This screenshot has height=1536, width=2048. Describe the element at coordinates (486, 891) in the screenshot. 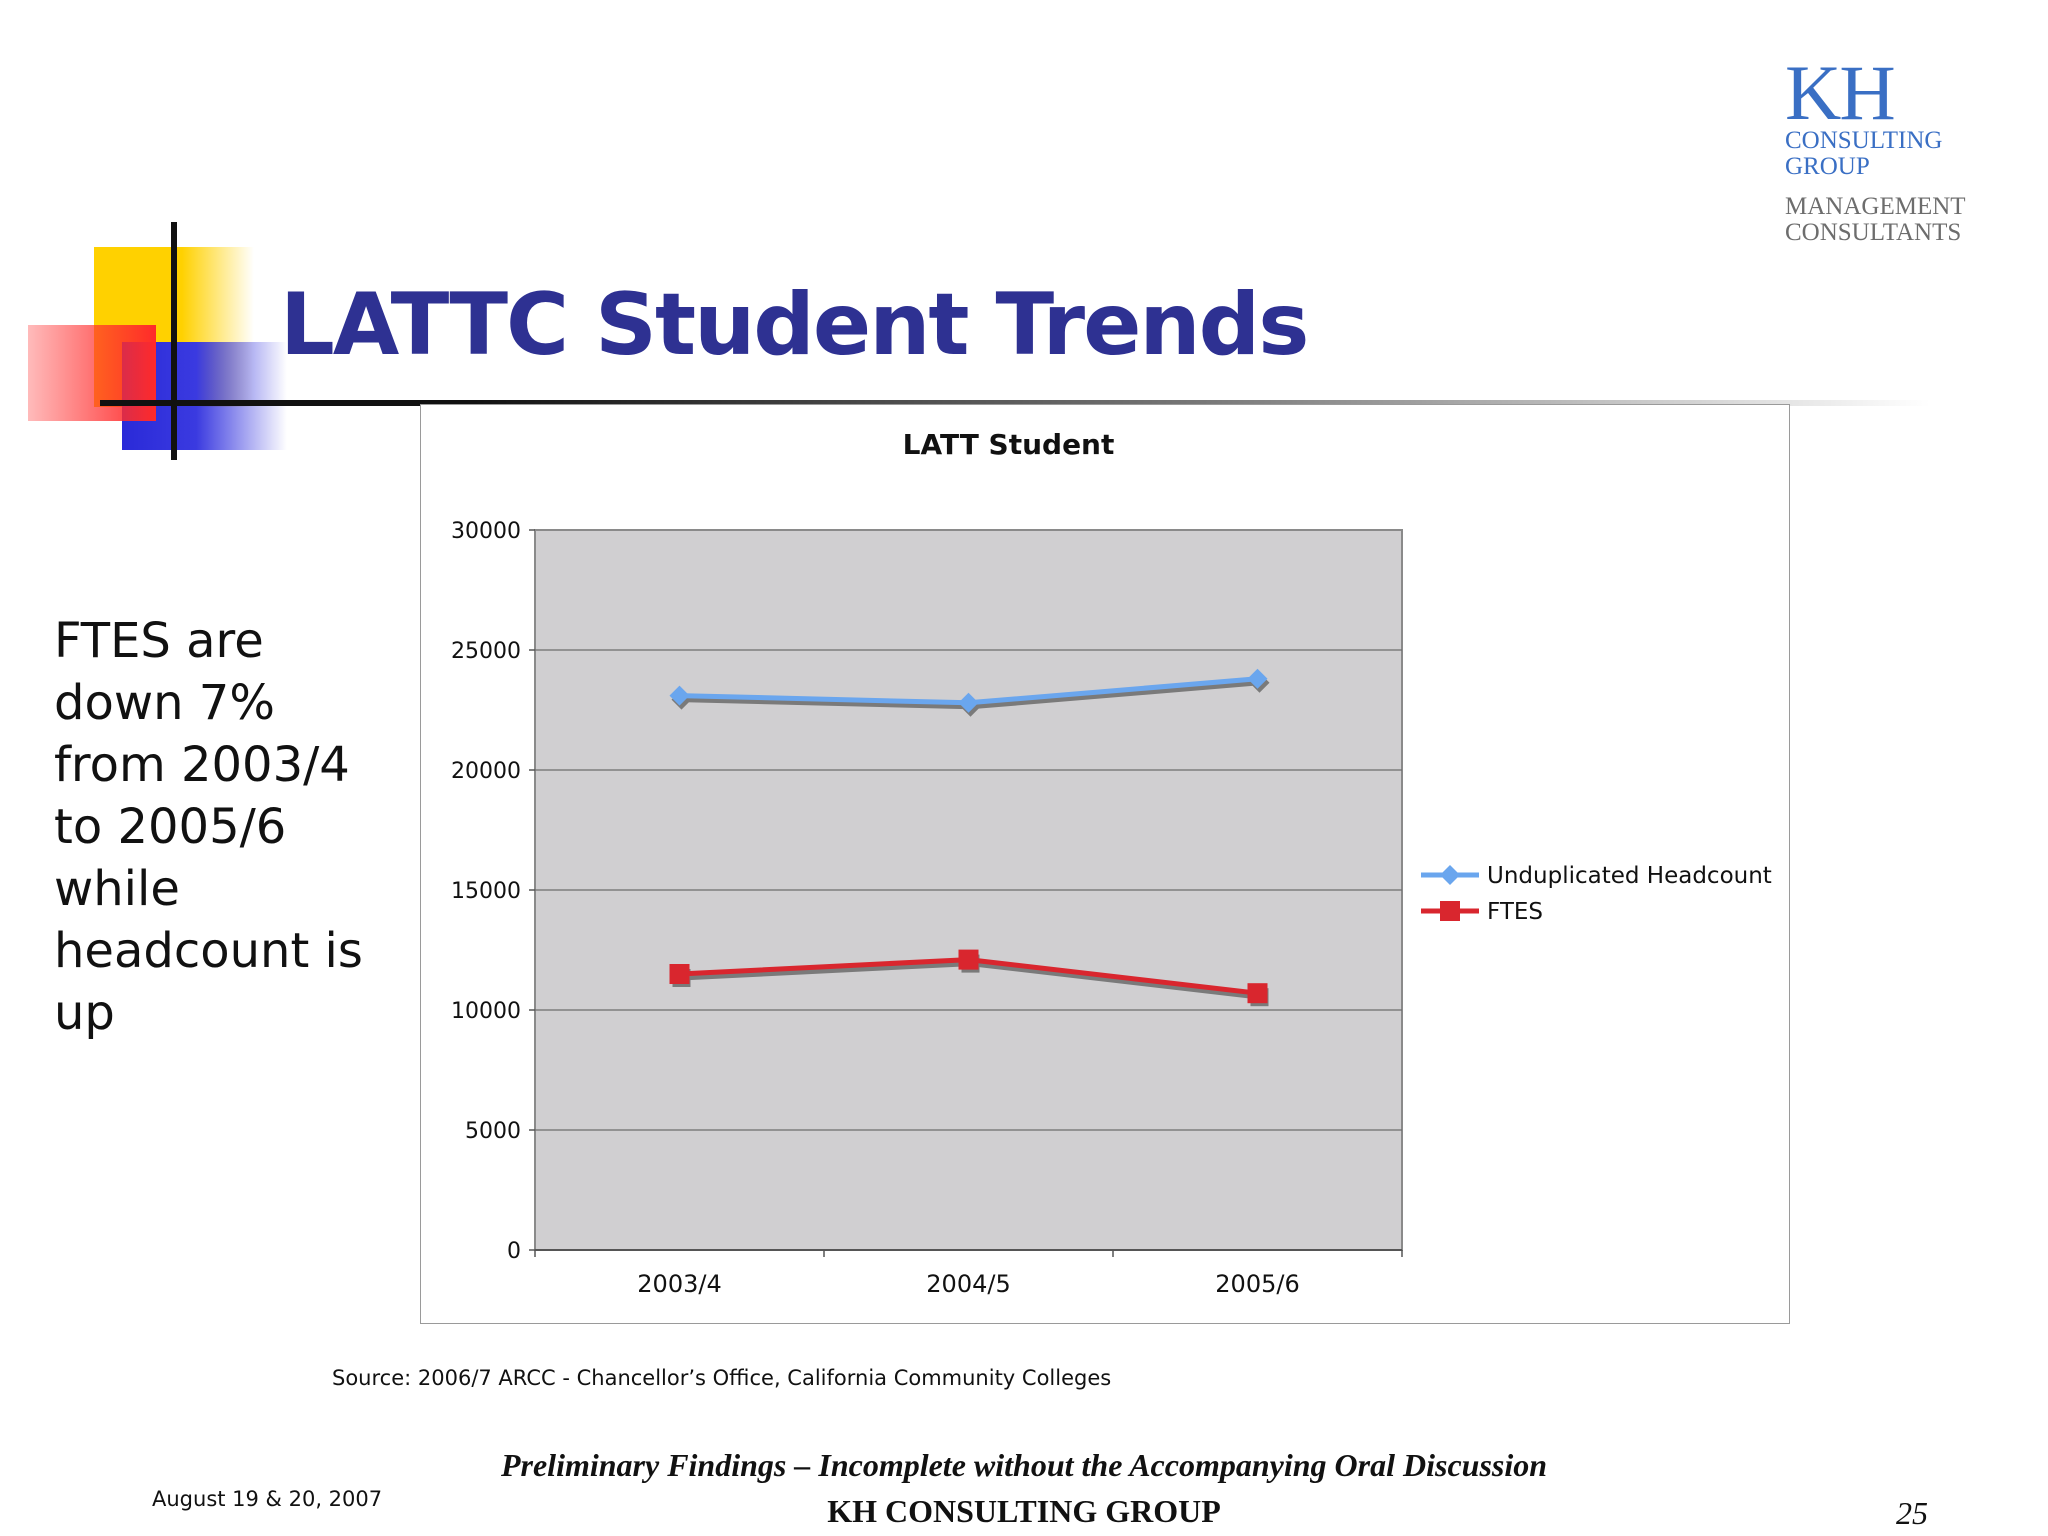

I see `y-tick-label: 15000` at that location.